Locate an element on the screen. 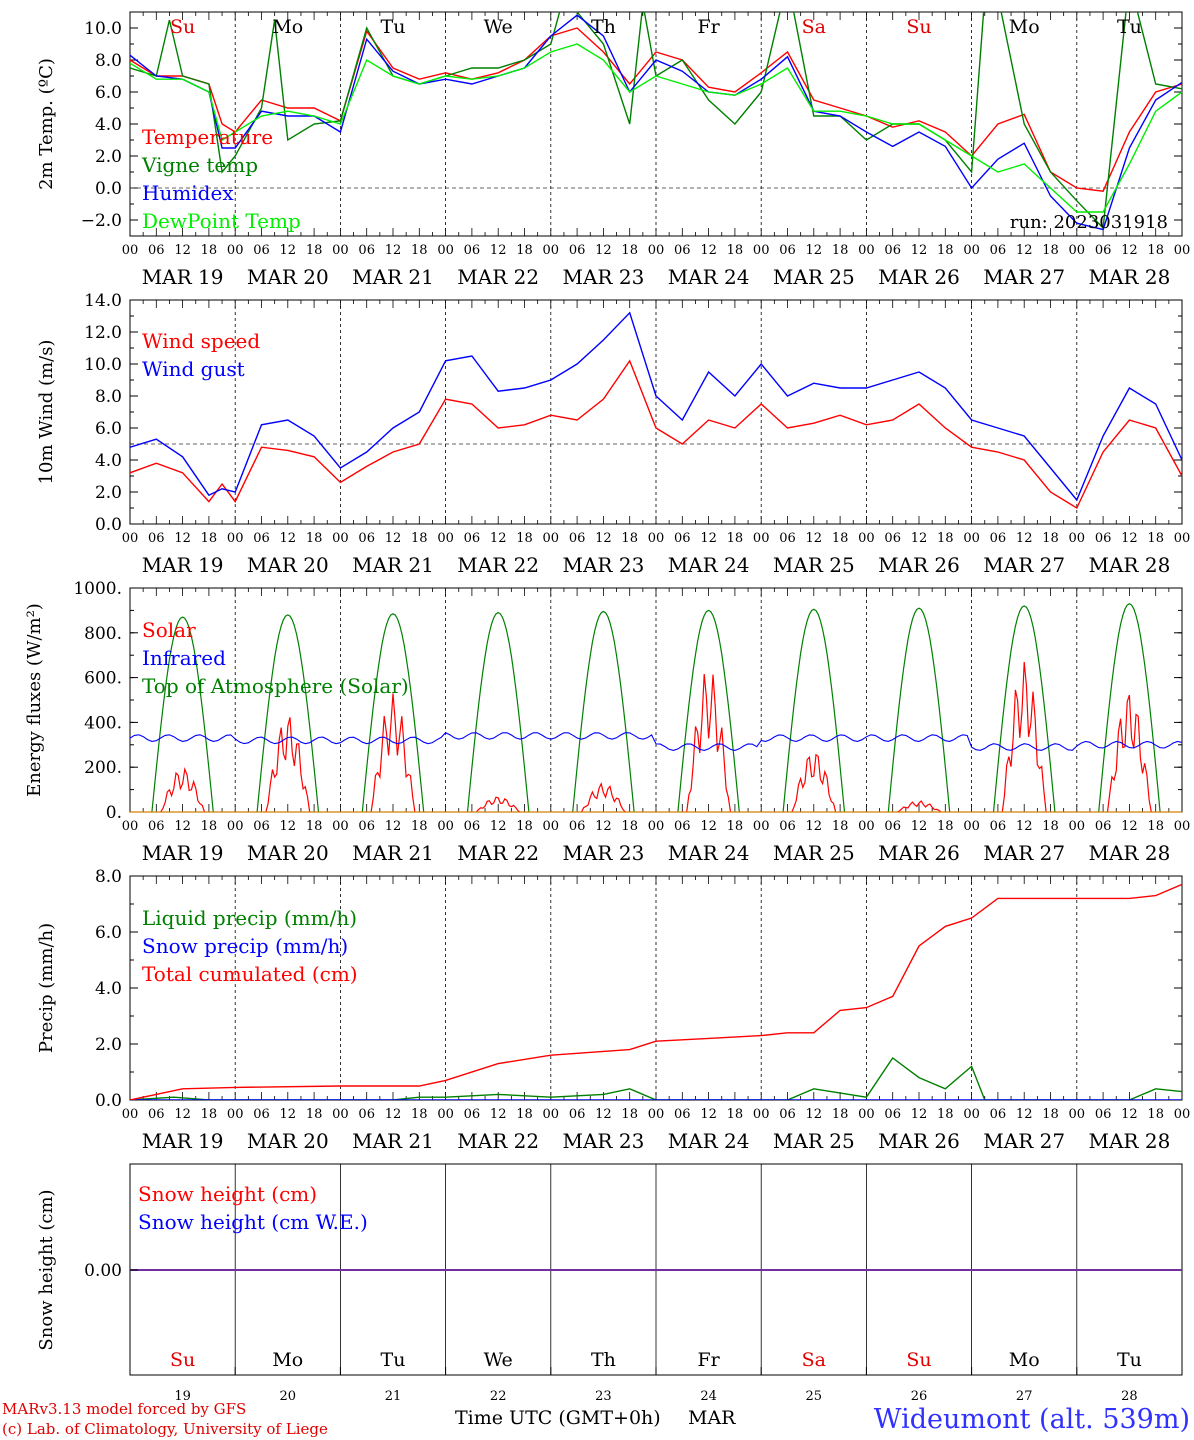  day-label: MAR 25 is located at coordinates (814, 853).